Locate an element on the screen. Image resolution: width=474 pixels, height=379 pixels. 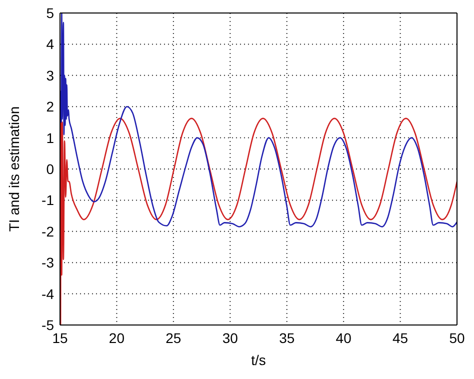
y-tick-label: -2 is located at coordinates (48, 231).